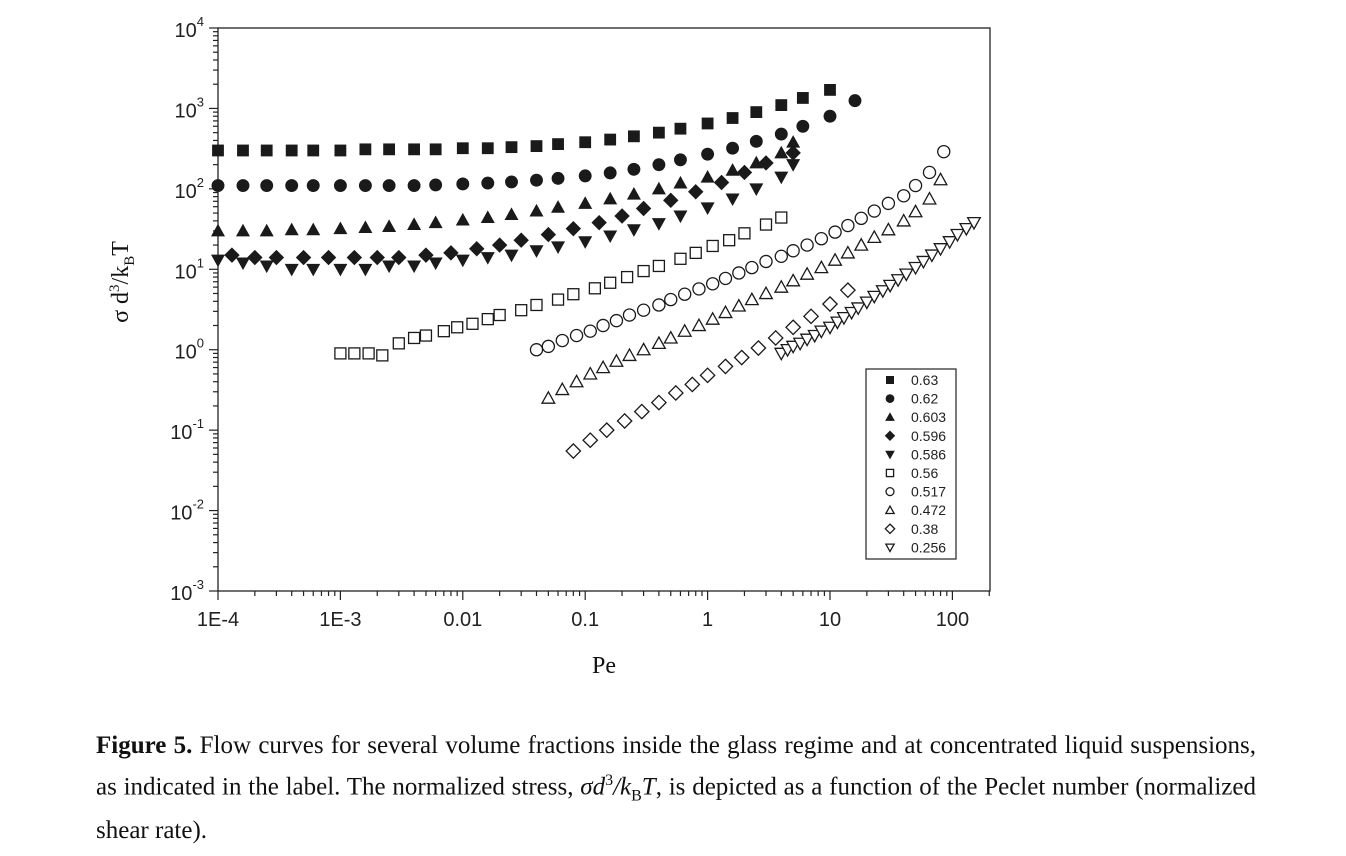 This screenshot has height=856, width=1346. What do you see at coordinates (952, 620) in the screenshot?
I see `x-tick-label: 100` at bounding box center [952, 620].